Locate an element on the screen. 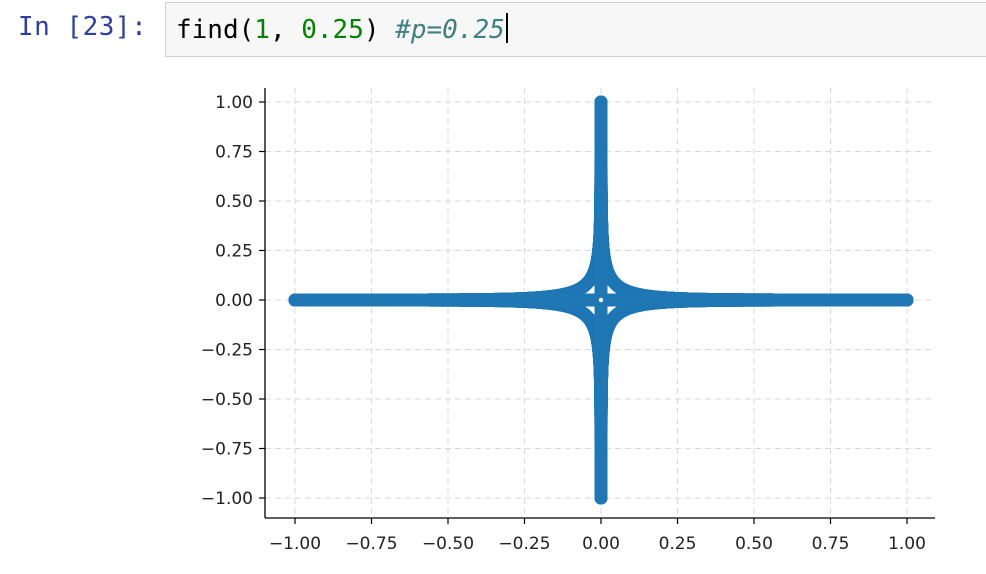 This screenshot has height=574, width=986. cell-prompt: In [23]: is located at coordinates (82, 27).